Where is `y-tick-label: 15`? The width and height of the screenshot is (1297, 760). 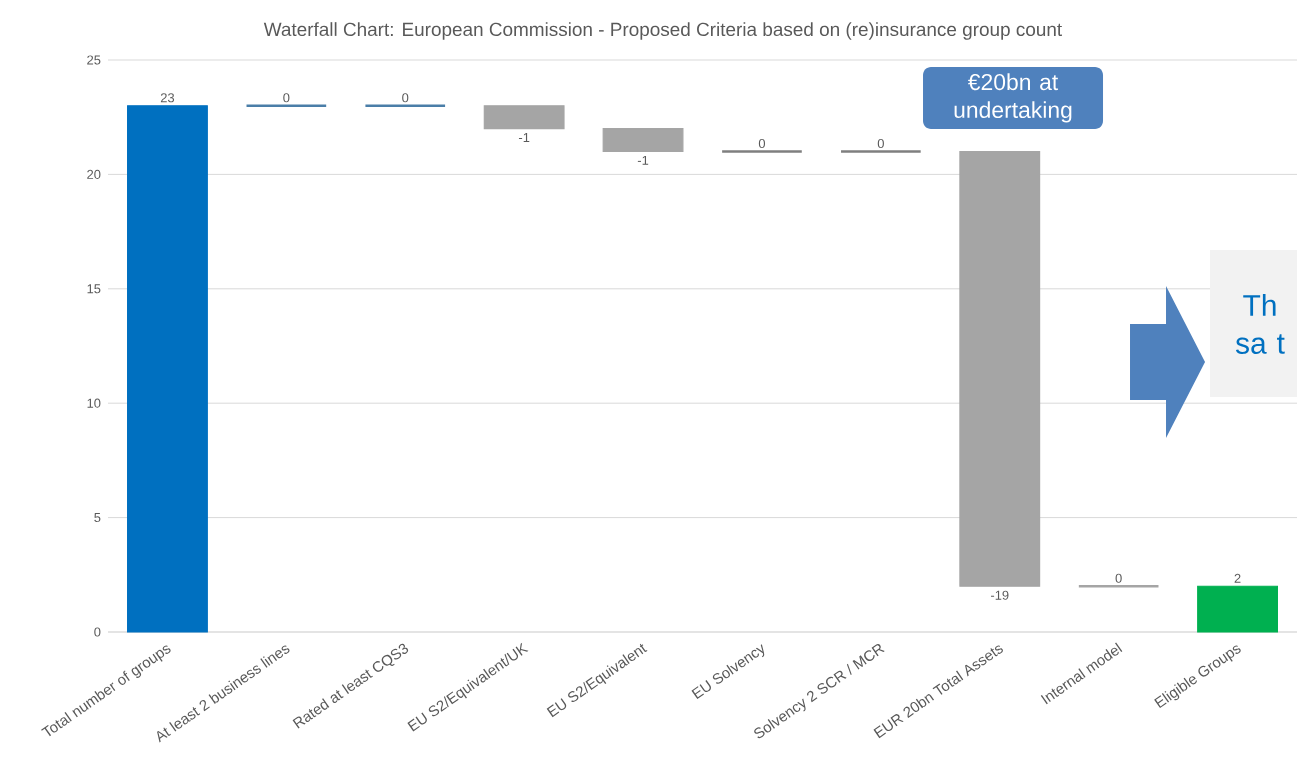
y-tick-label: 15 is located at coordinates (94, 289).